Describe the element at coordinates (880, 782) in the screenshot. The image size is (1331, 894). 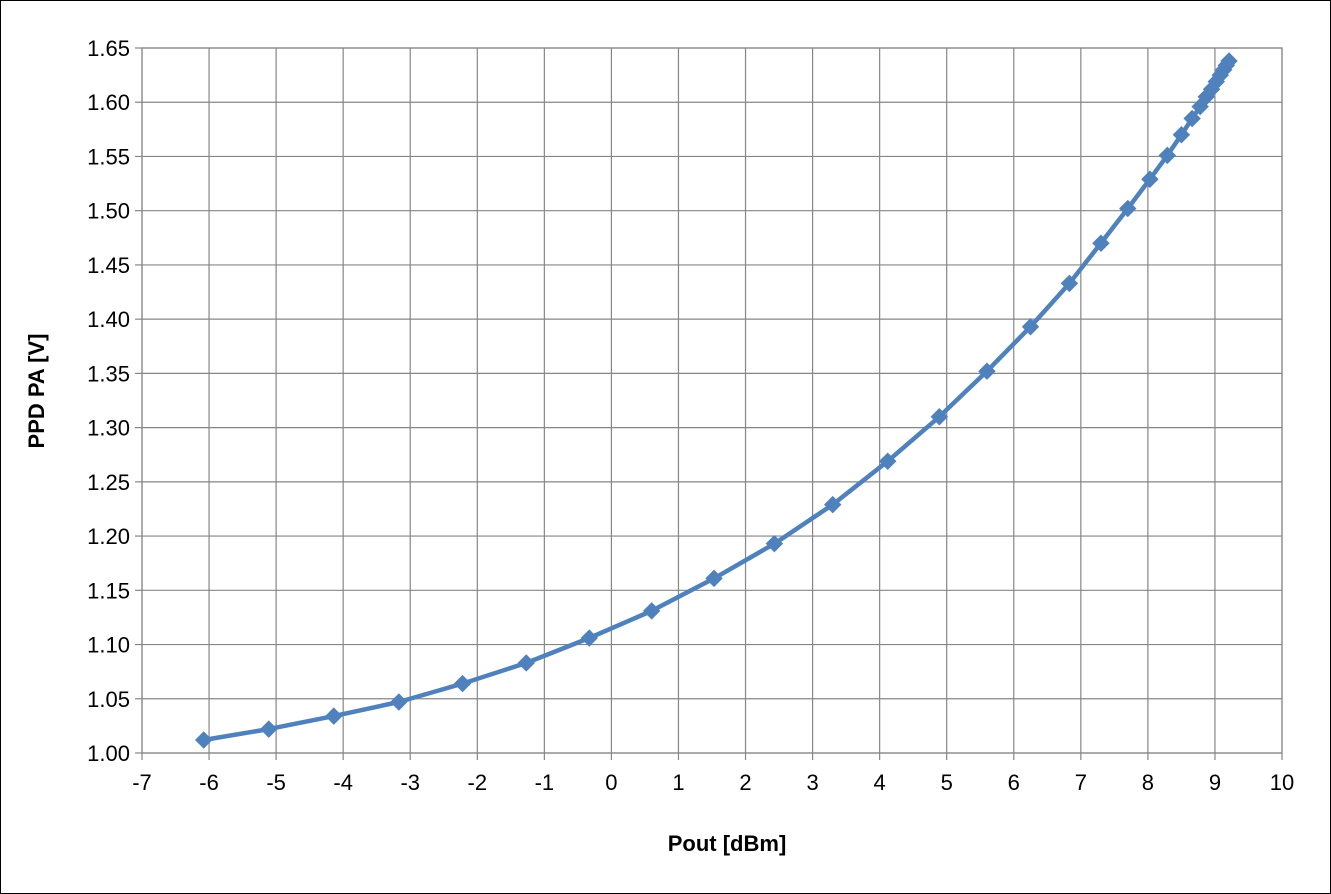
I see `x-tick-label: 4` at that location.